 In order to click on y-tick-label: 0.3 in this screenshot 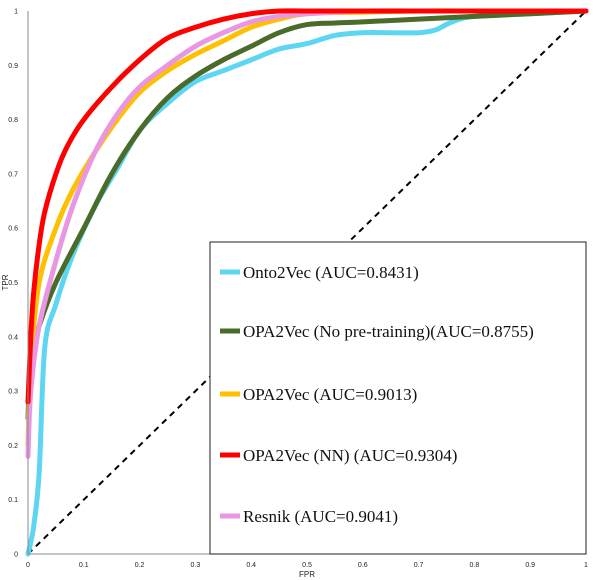, I will do `click(13, 392)`.